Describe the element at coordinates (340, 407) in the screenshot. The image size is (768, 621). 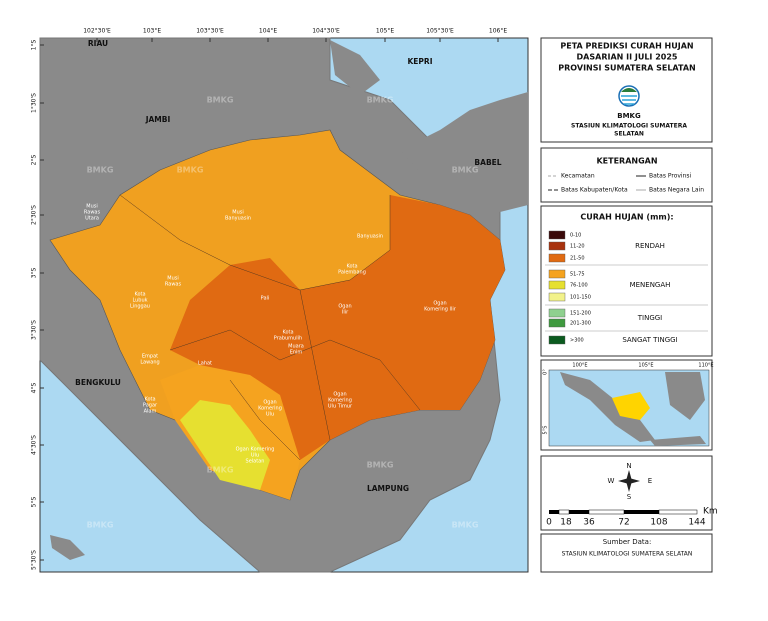
I see `district-label: Ulu Timur` at that location.